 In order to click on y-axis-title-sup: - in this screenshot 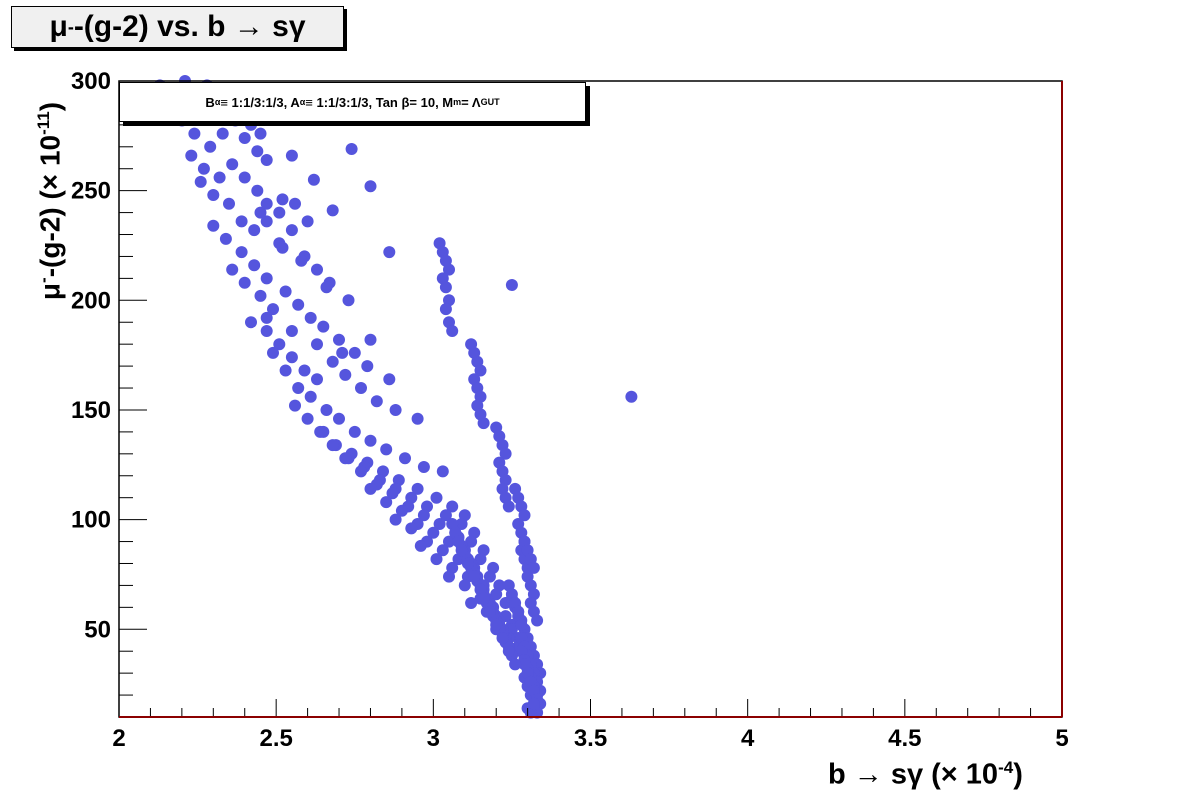, I will do `click(43, 280)`.